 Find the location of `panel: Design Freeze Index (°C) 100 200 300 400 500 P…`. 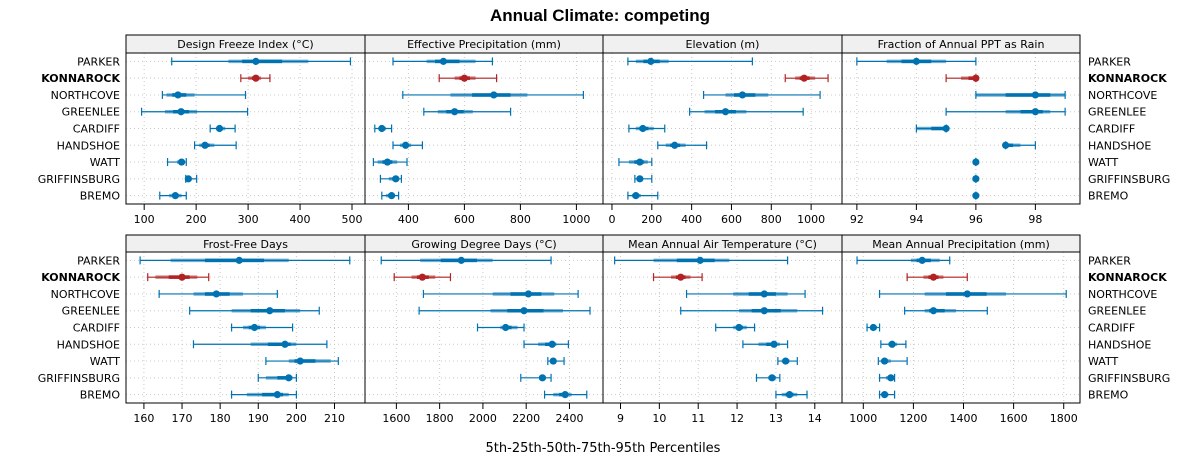

panel: Design Freeze Index (°C) 100 200 300 400 500 P… is located at coordinates (202, 130).